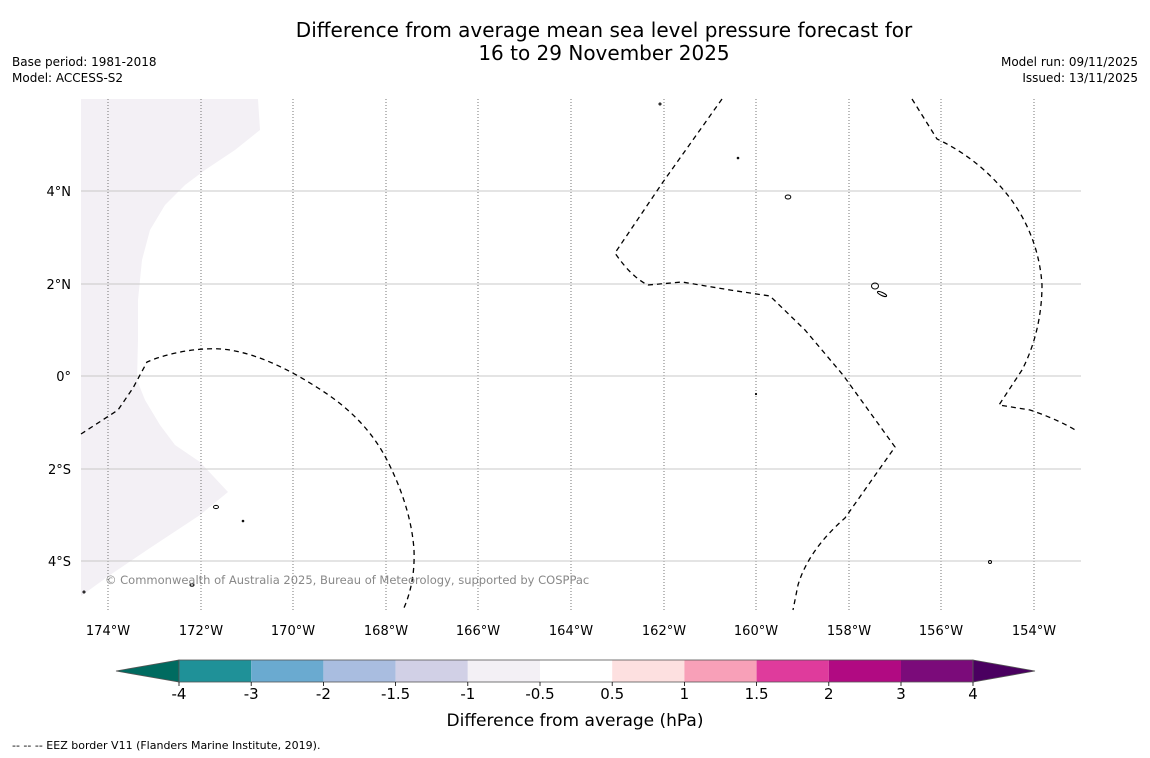  What do you see at coordinates (84, 62) in the screenshot?
I see `base-period: Base period: 1981-2018` at bounding box center [84, 62].